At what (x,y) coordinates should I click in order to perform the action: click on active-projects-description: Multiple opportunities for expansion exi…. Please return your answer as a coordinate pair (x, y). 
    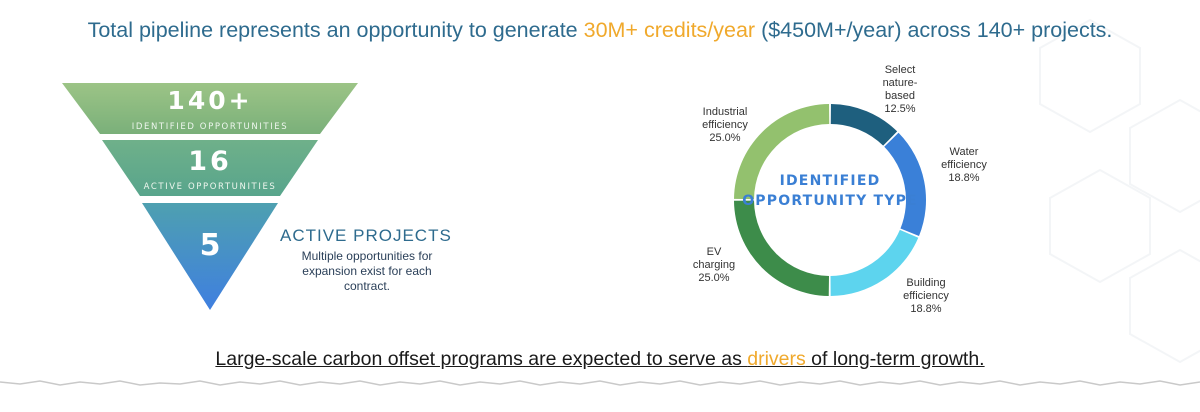
    Looking at the image, I should click on (367, 271).